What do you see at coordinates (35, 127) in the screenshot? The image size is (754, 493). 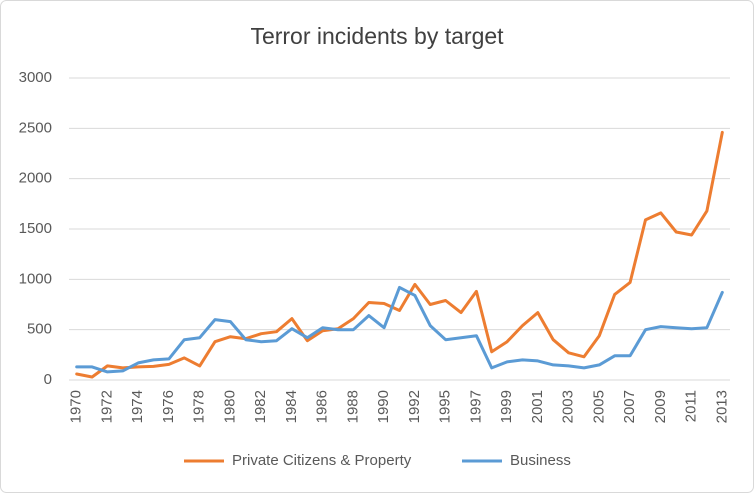 I see `y-tick-label: 2500` at bounding box center [35, 127].